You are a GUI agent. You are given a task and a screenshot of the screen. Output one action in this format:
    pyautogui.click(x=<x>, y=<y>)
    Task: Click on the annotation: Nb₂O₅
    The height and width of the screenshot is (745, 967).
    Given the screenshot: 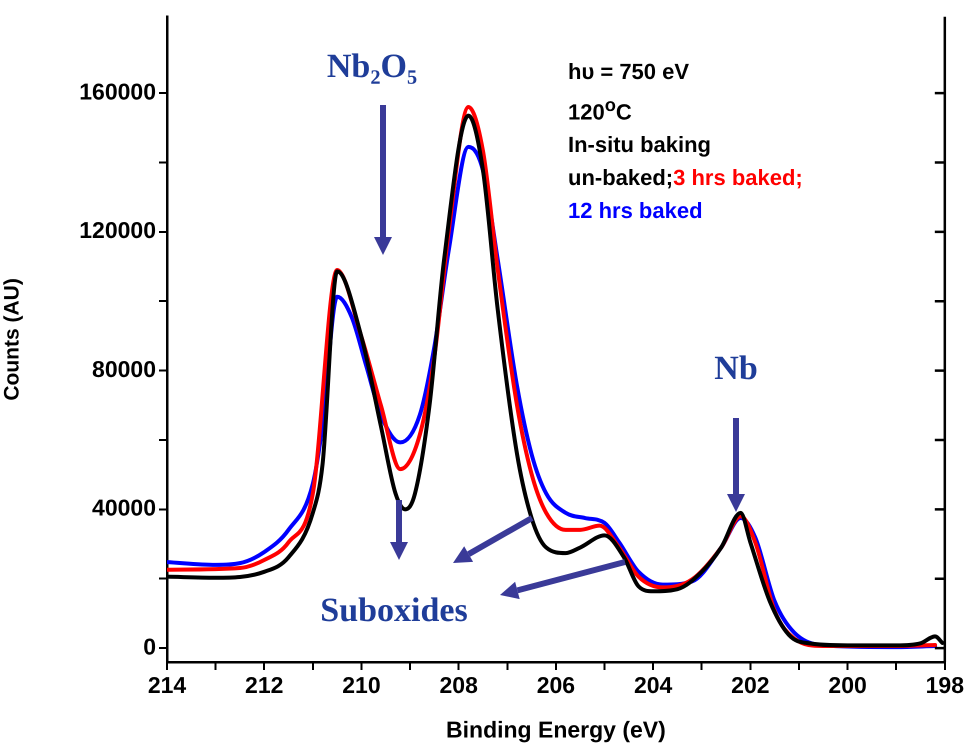 What is the action you would take?
    pyautogui.click(x=372, y=67)
    